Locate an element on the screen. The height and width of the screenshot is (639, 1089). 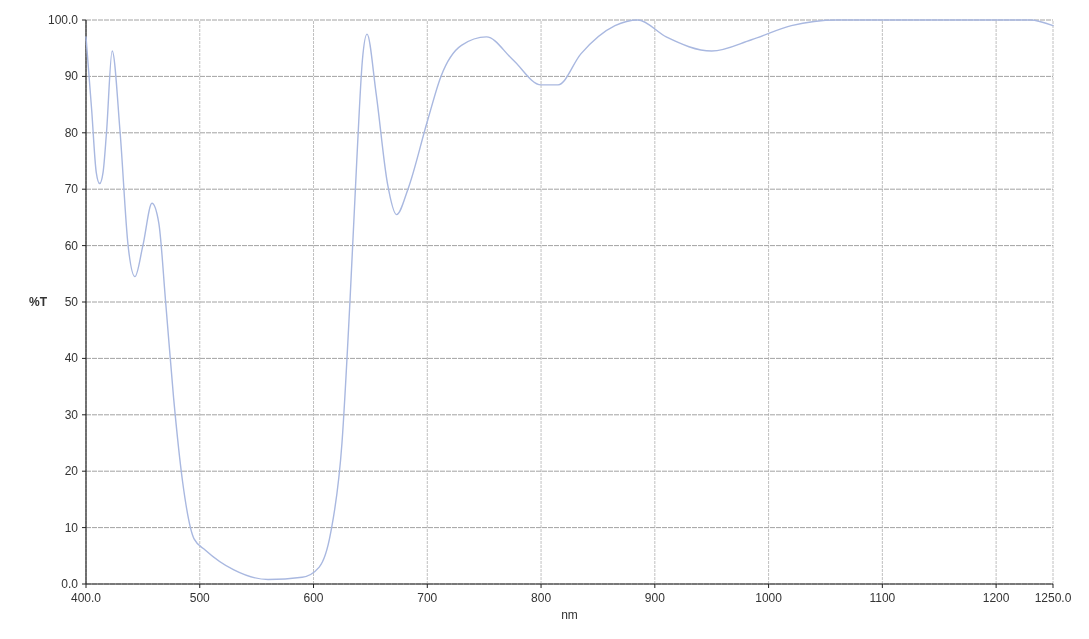
y-tick-label: 10 is located at coordinates (71, 527).